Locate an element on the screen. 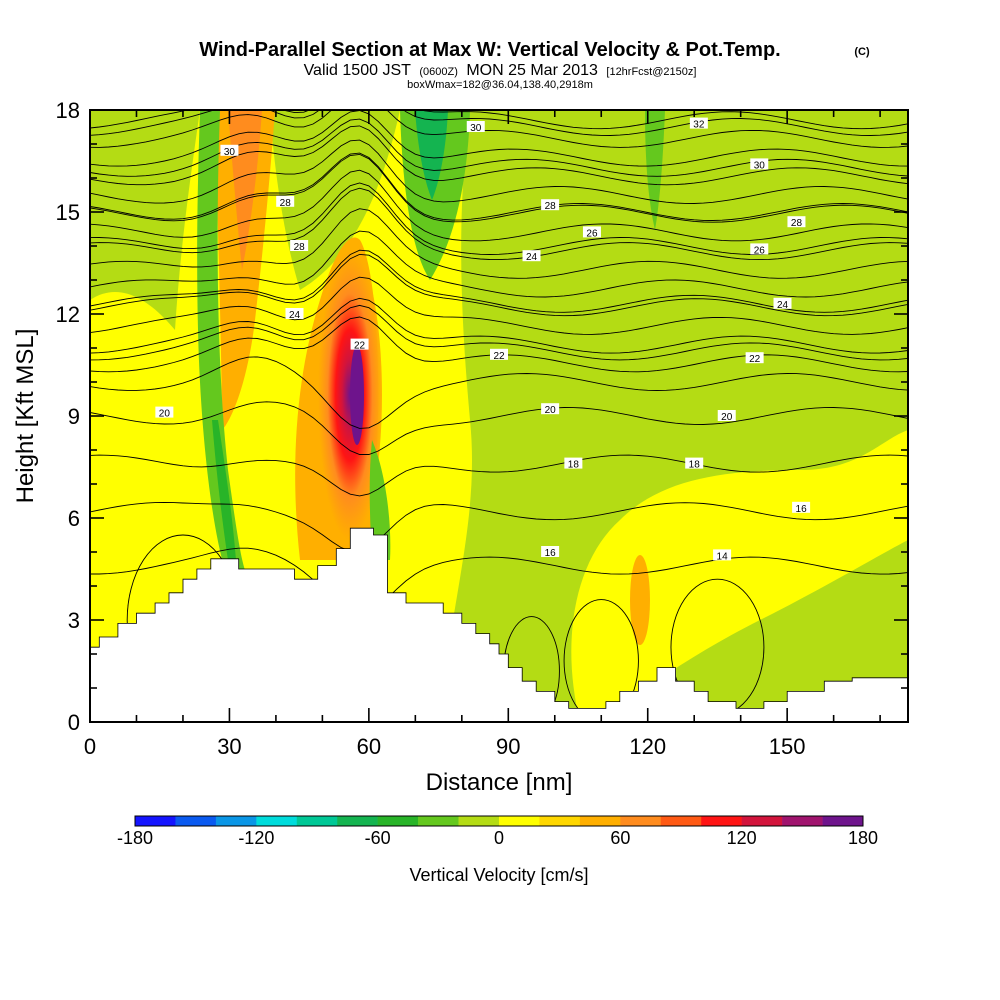 The image size is (1000, 1000). region-light-green-lower-band is located at coordinates (754, 631).